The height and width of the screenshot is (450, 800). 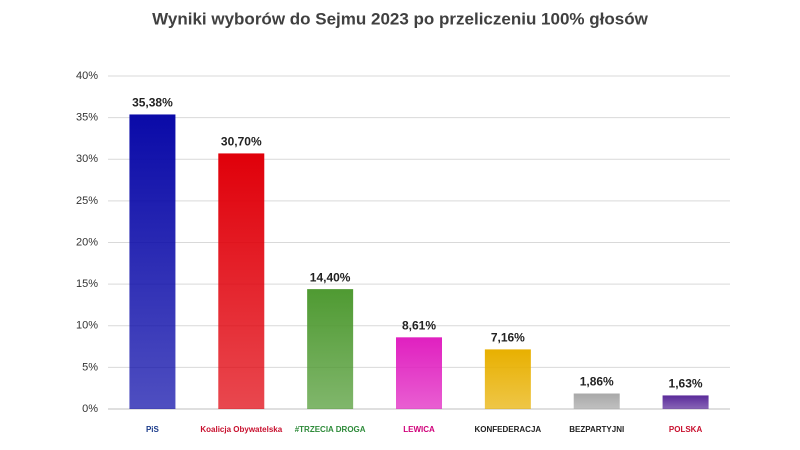 I want to click on data-label: 7,16%, so click(x=508, y=338).